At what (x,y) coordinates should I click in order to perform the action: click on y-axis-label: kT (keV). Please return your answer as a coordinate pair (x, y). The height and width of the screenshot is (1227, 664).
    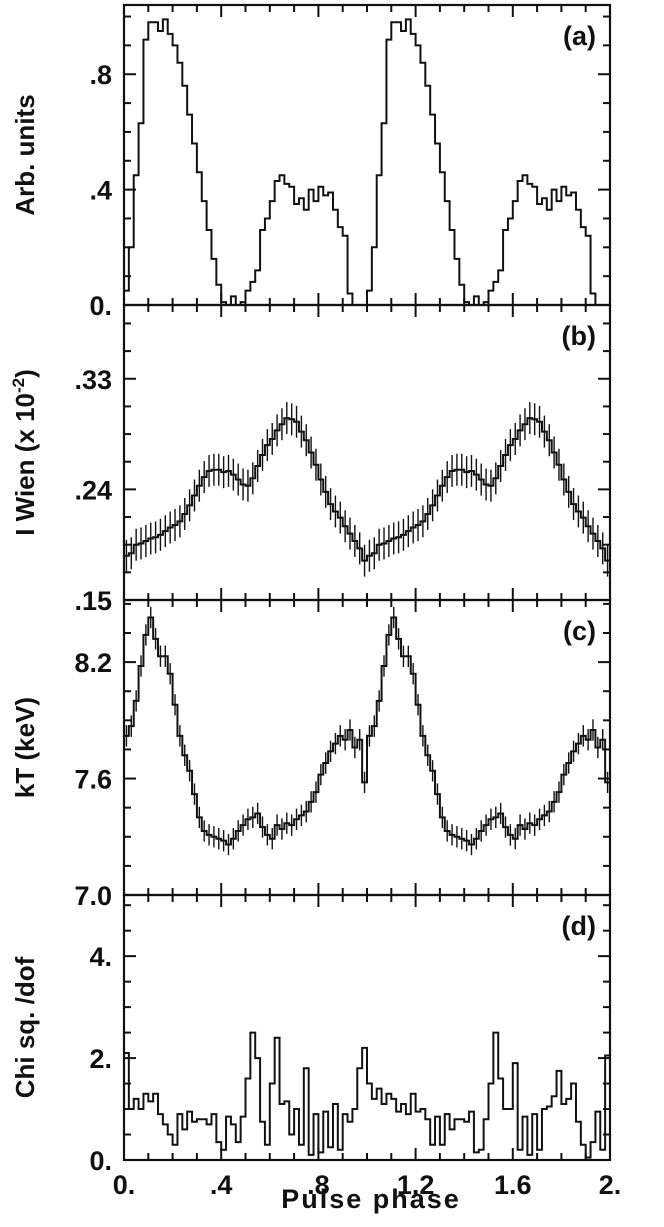
    Looking at the image, I should click on (25, 747).